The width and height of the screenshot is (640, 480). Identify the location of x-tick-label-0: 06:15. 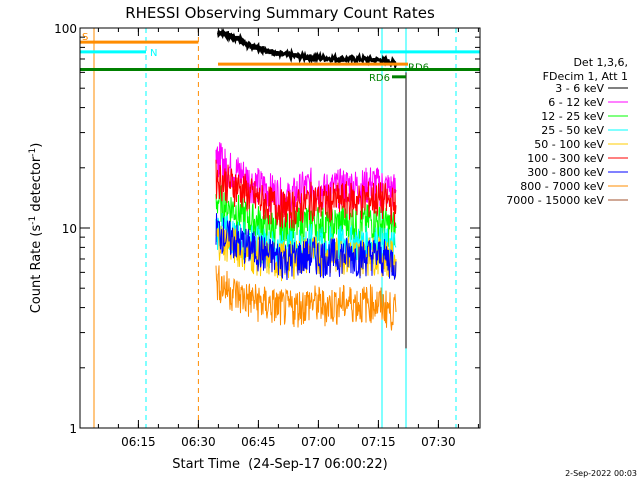
(138, 442).